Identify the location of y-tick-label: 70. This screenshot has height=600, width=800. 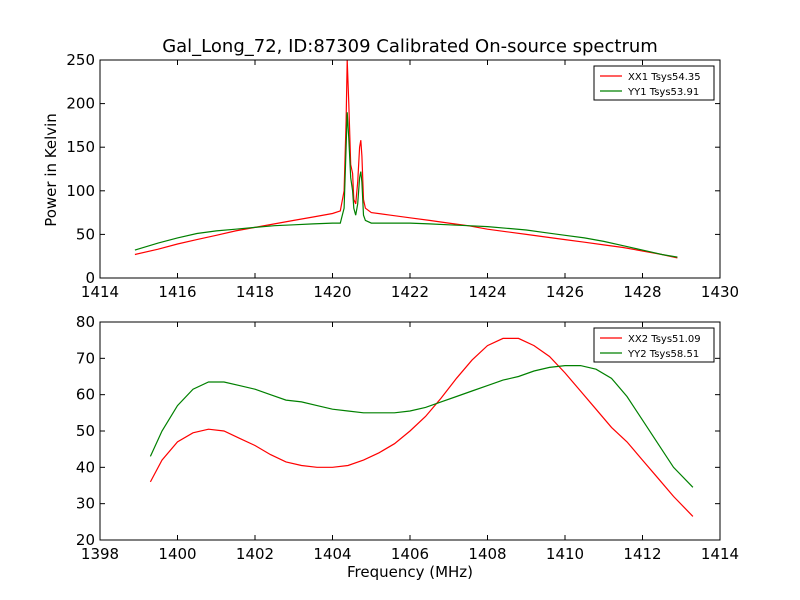
(85, 358).